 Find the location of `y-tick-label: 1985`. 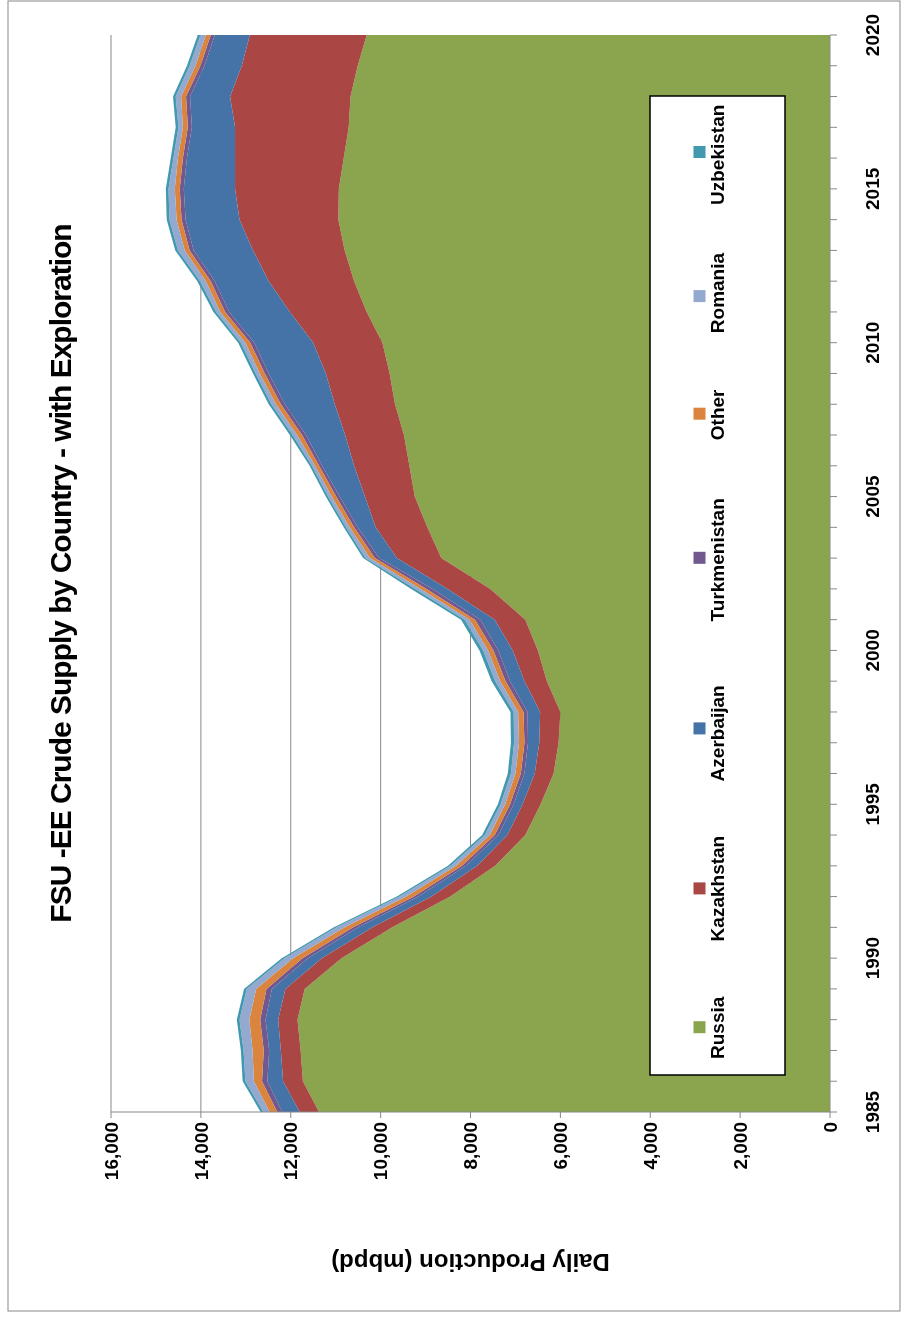

y-tick-label: 1985 is located at coordinates (872, 1112).